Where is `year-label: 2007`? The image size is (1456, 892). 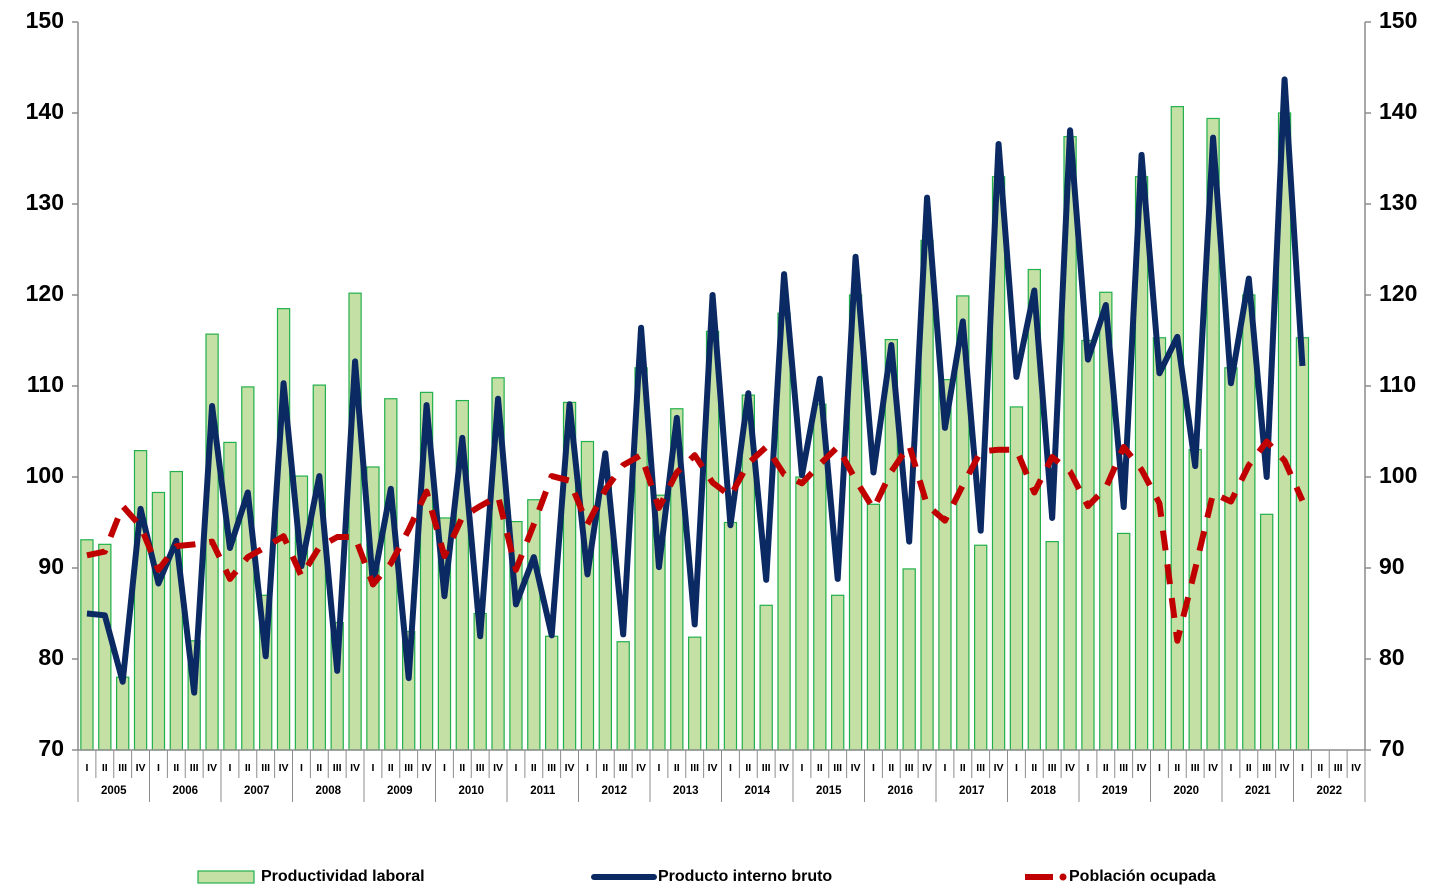 year-label: 2007 is located at coordinates (257, 791).